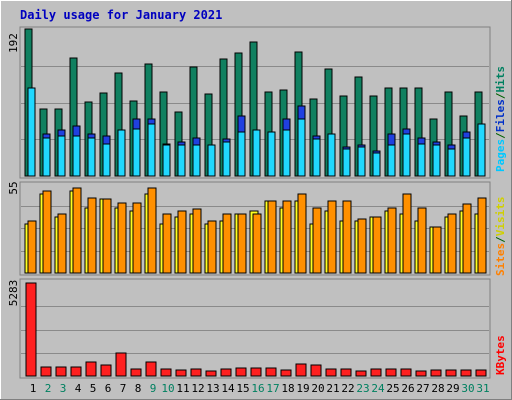  I want to click on x-tick-label: 2, so click(48, 388).